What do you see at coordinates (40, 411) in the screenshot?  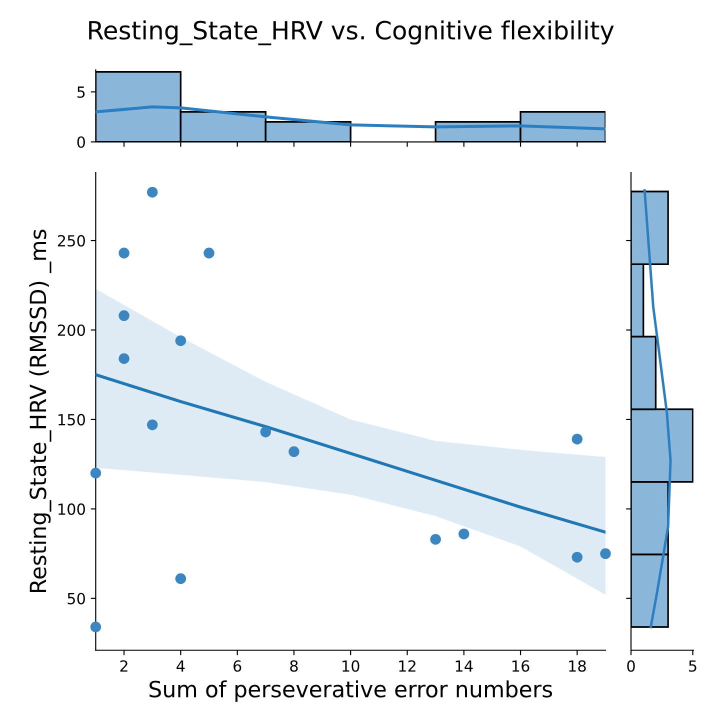 I see `y-axis-title: Resting_State_HRV (RMSSD) _ms` at bounding box center [40, 411].